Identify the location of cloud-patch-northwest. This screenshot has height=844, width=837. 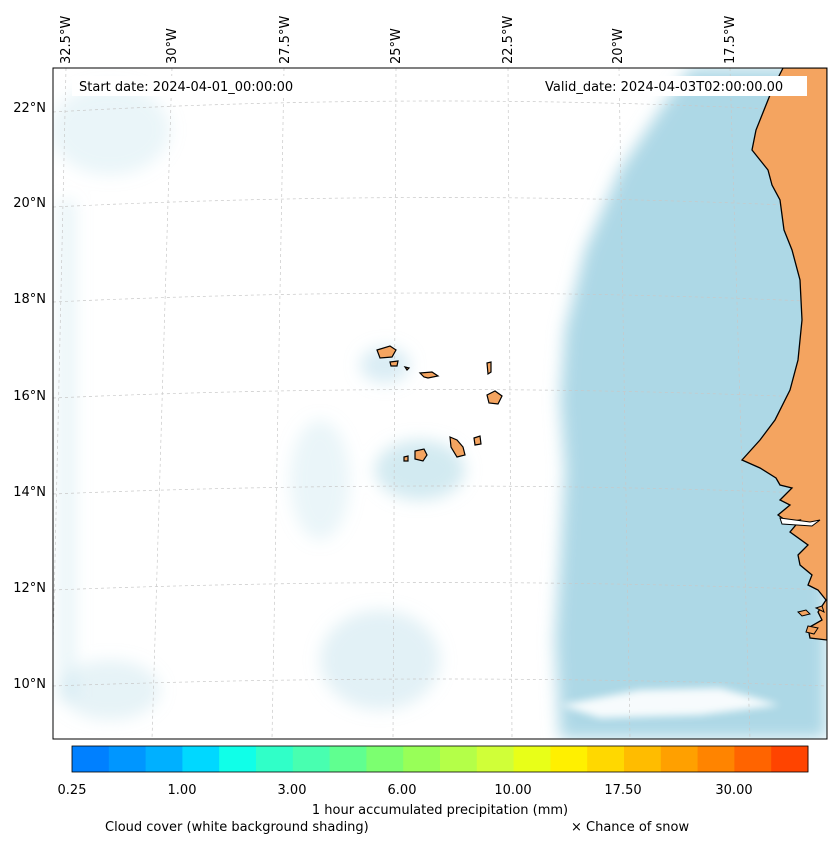
(111, 130).